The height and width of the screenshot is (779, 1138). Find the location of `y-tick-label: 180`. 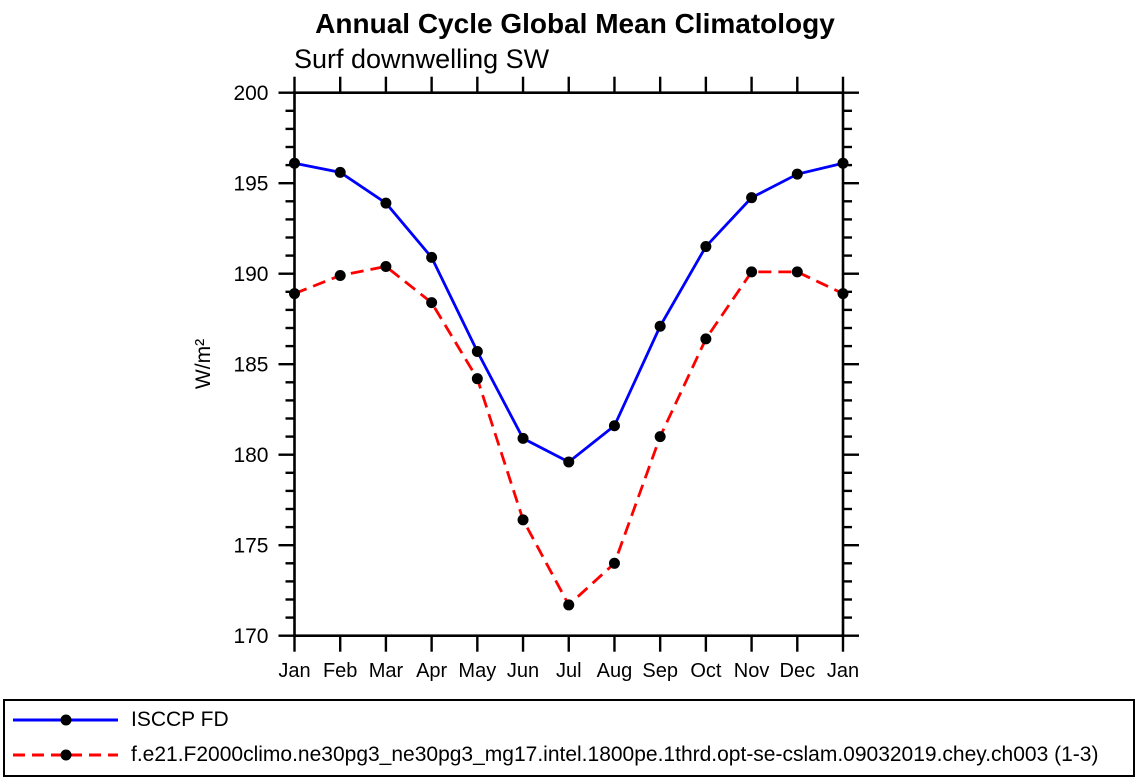

y-tick-label: 180 is located at coordinates (250, 455).